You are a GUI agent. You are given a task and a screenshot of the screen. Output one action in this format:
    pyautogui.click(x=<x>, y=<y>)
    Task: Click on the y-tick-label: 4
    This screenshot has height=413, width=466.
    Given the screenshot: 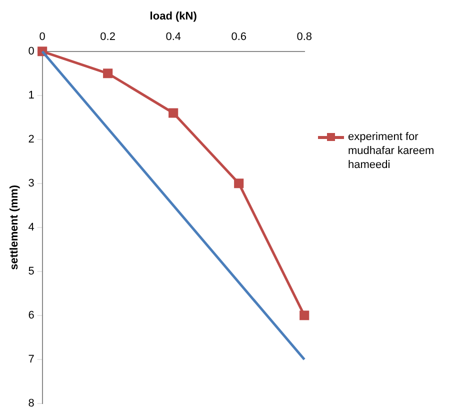 What is the action you would take?
    pyautogui.click(x=31, y=227)
    